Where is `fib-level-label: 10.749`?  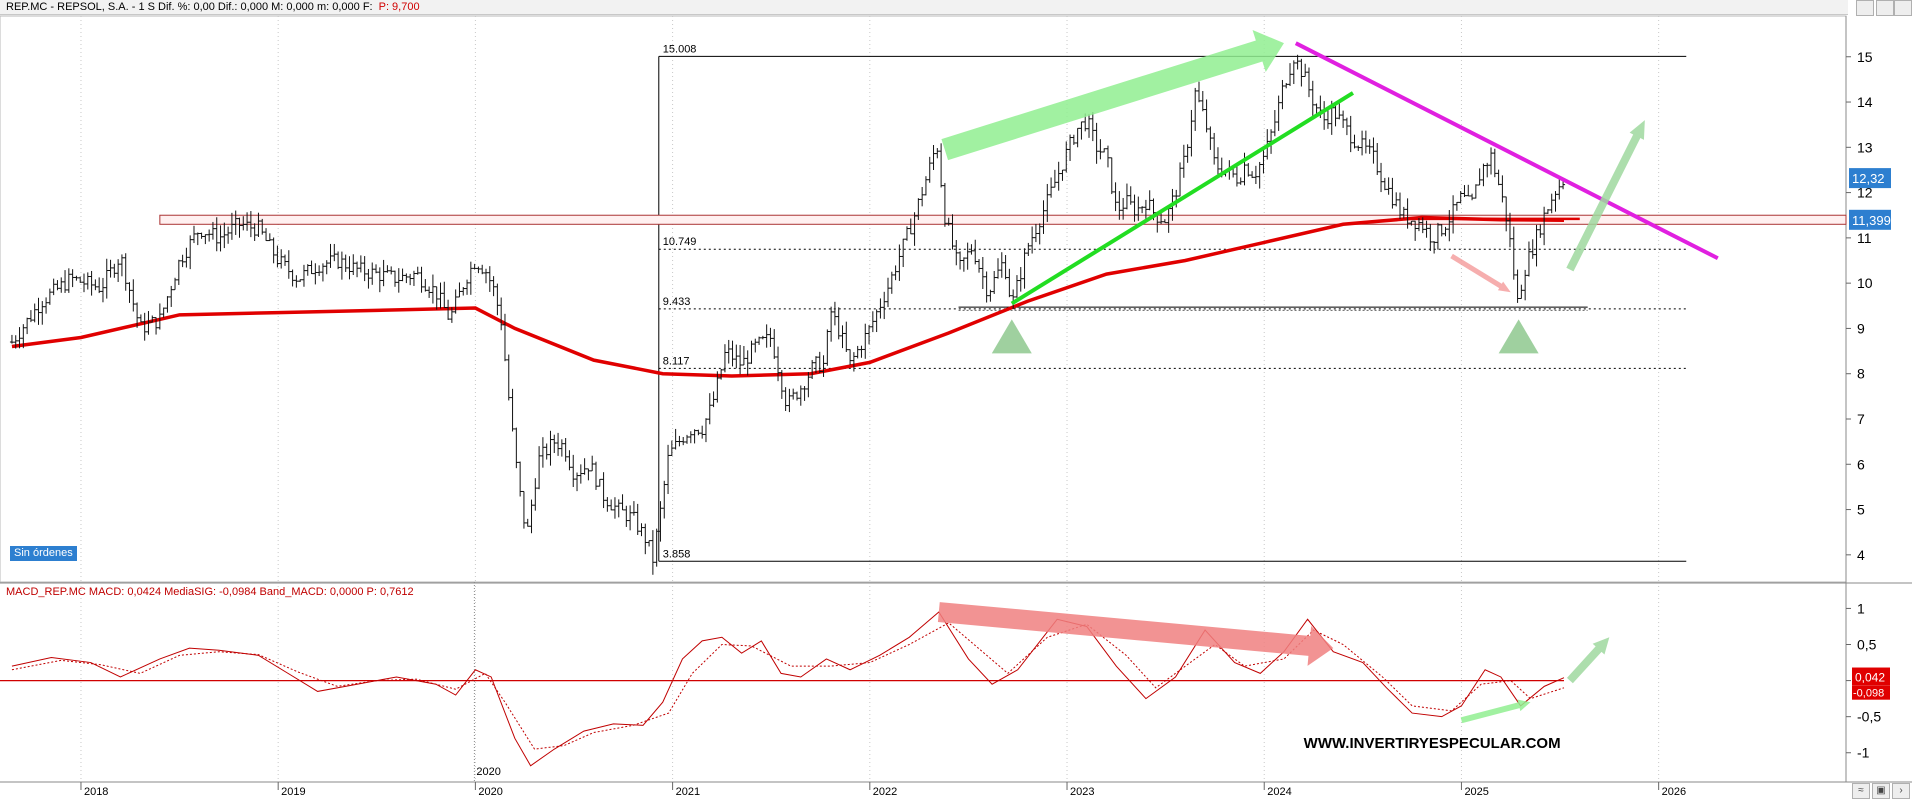
fib-level-label: 10.749 is located at coordinates (680, 242).